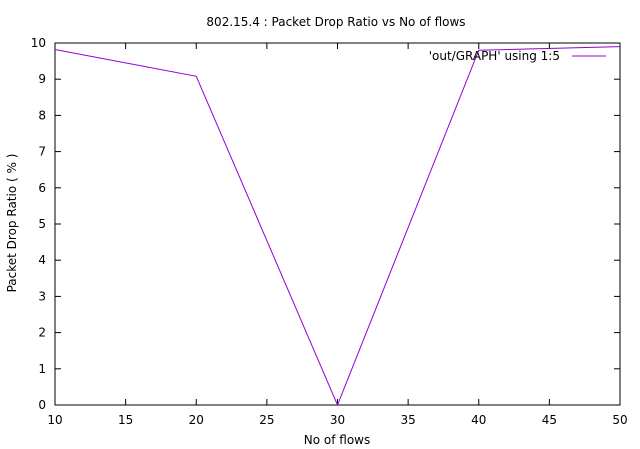  Describe the element at coordinates (42, 369) in the screenshot. I see `y-tick-label: 1` at that location.